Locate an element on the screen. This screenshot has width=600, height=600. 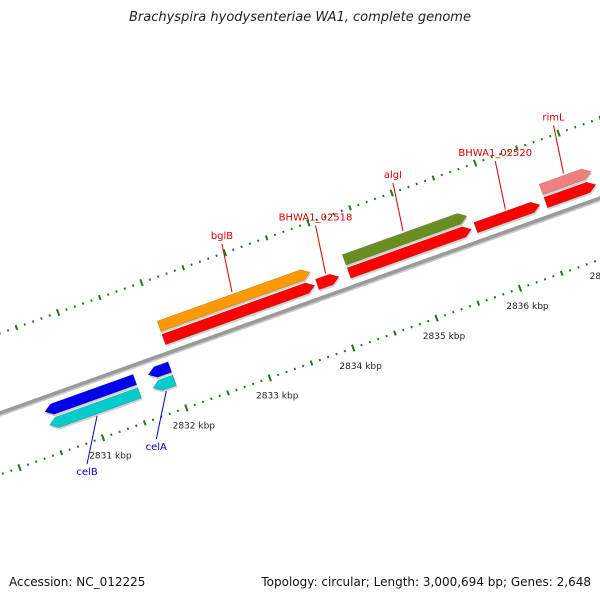
gene-celB-outer is located at coordinates (91, 394).